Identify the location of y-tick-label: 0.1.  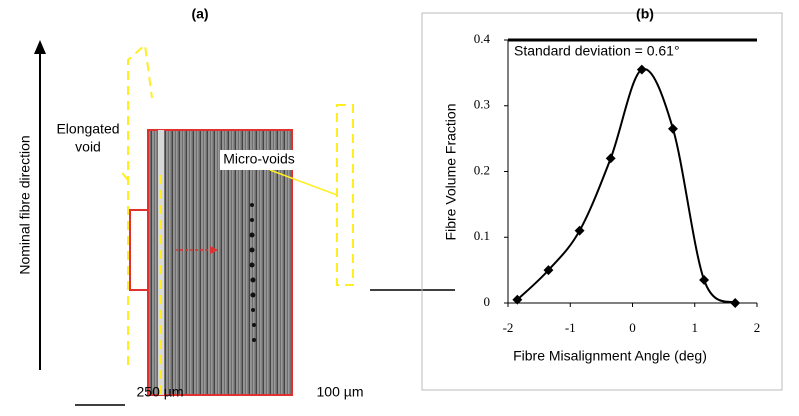
(482, 235).